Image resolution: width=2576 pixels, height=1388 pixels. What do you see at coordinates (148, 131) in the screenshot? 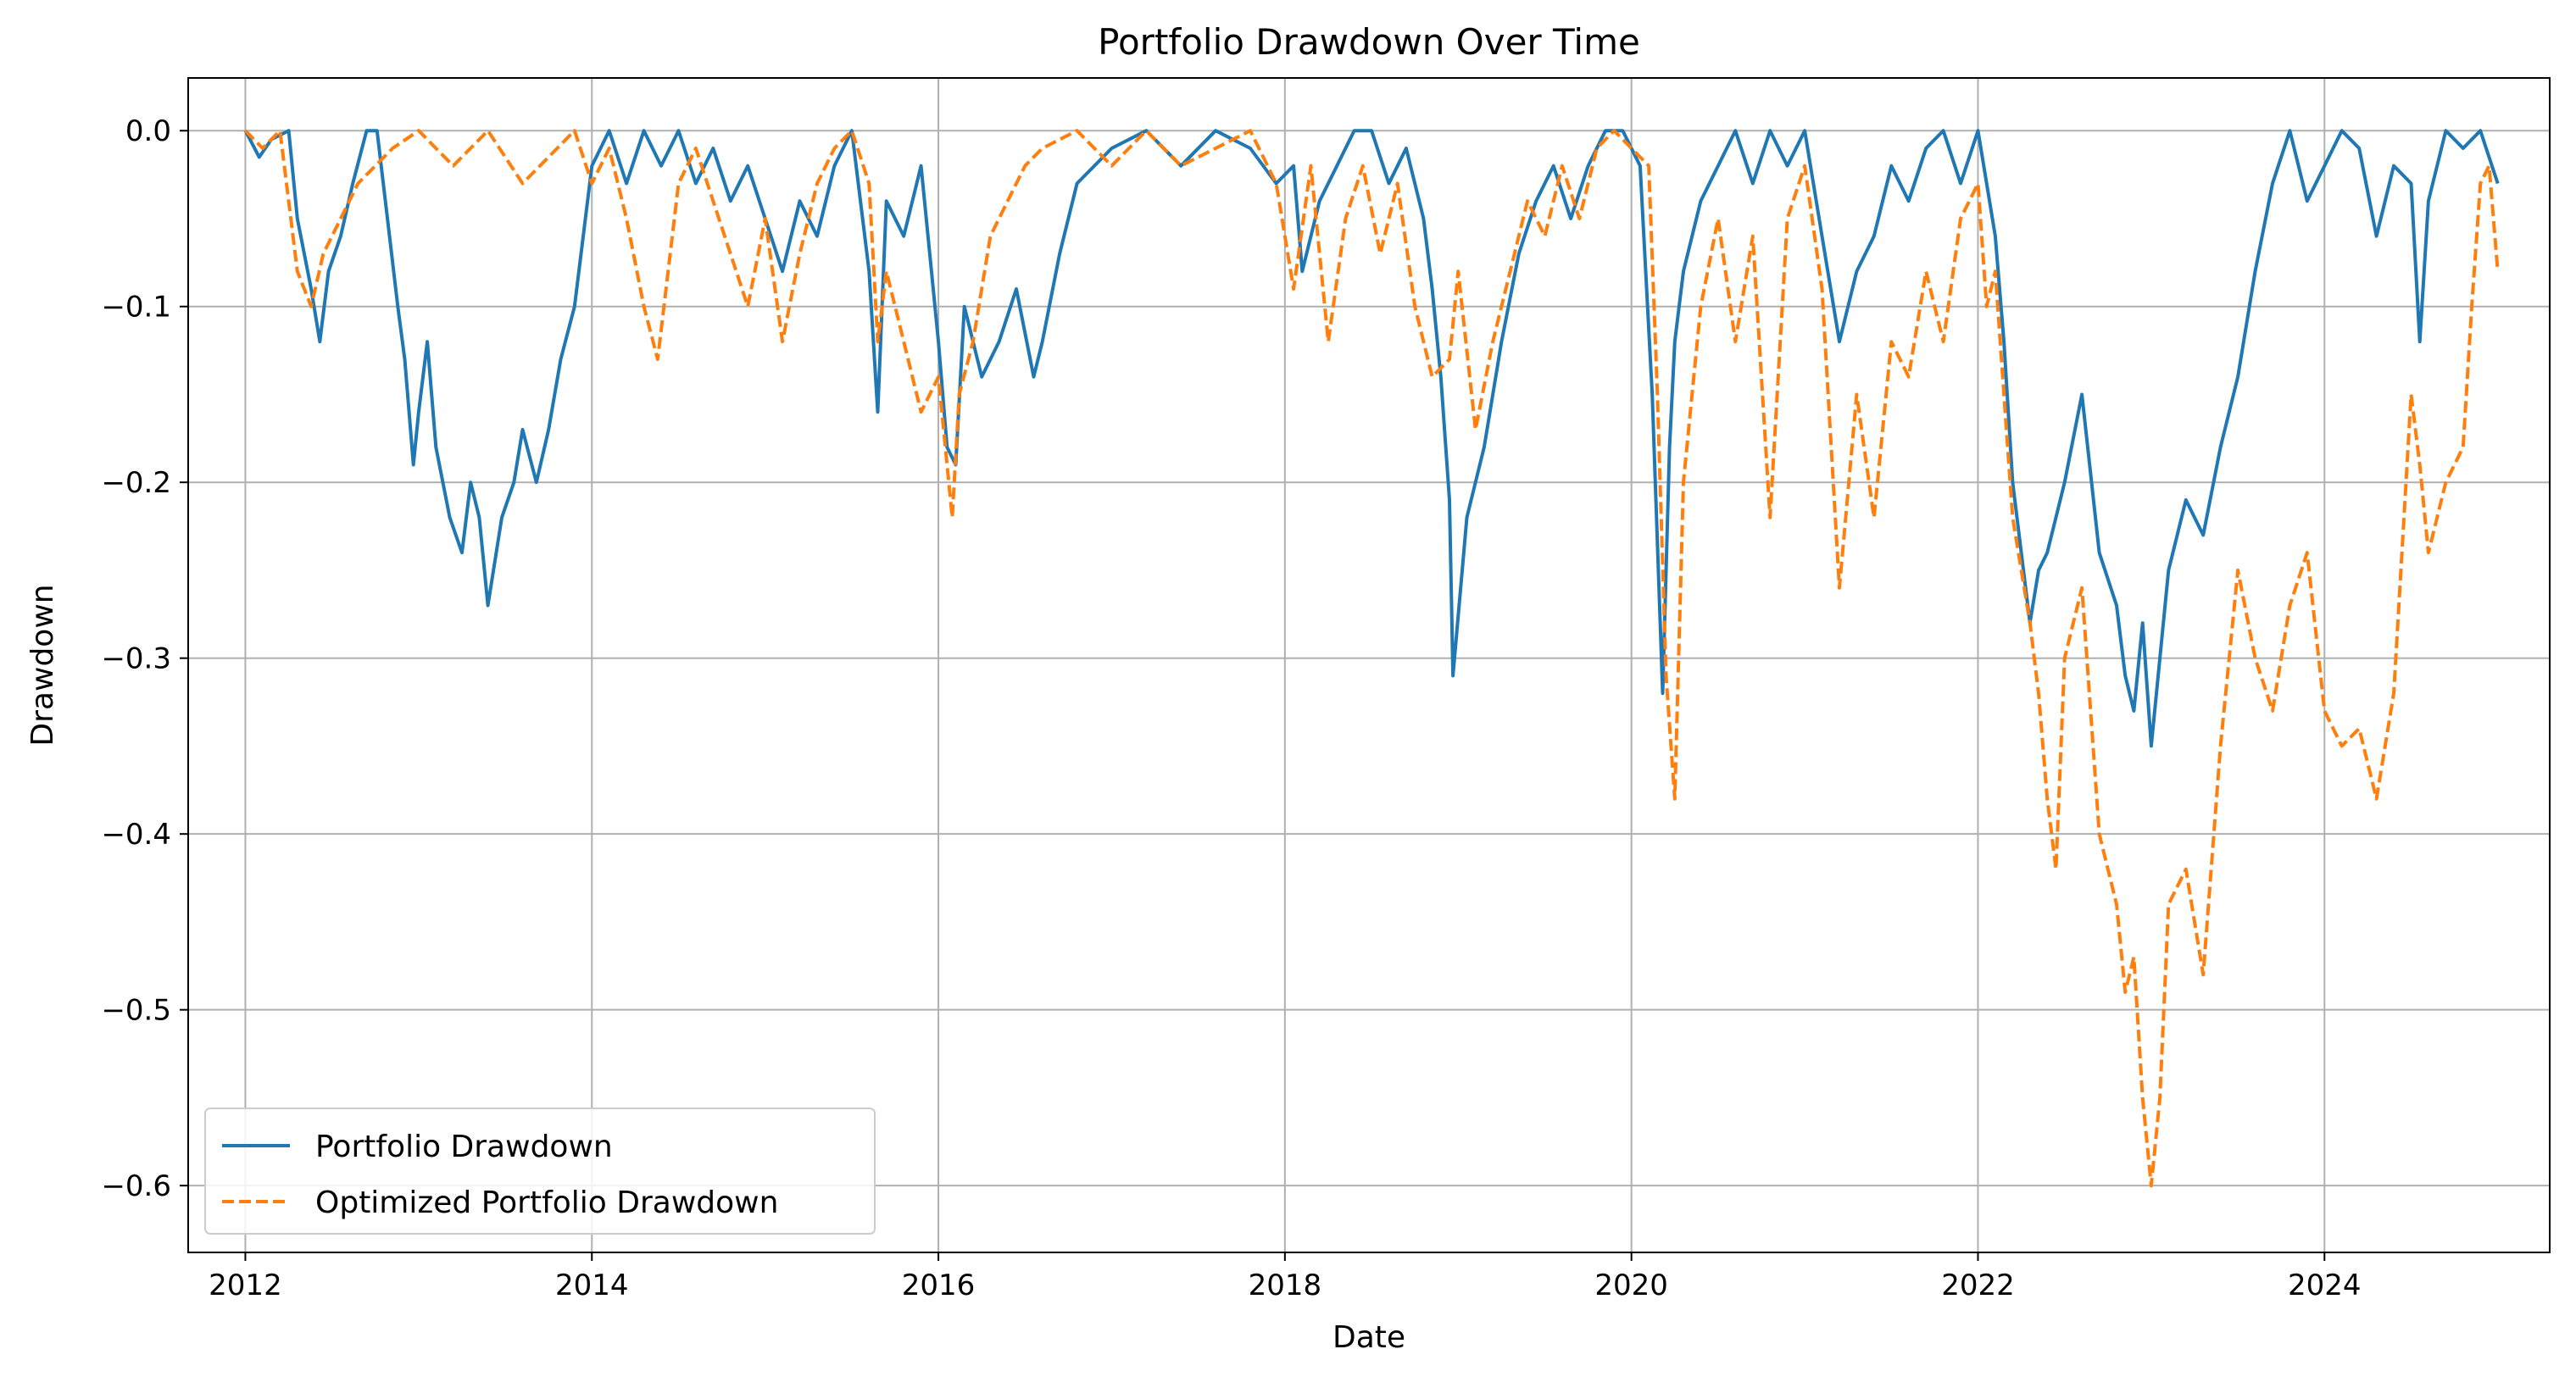
I see `y-tick-label: 0.0` at bounding box center [148, 131].